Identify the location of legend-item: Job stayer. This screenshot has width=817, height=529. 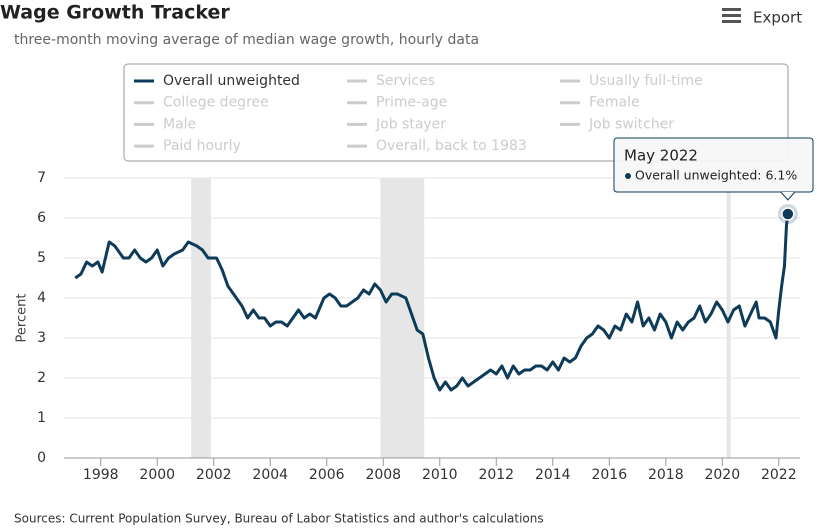
(396, 124).